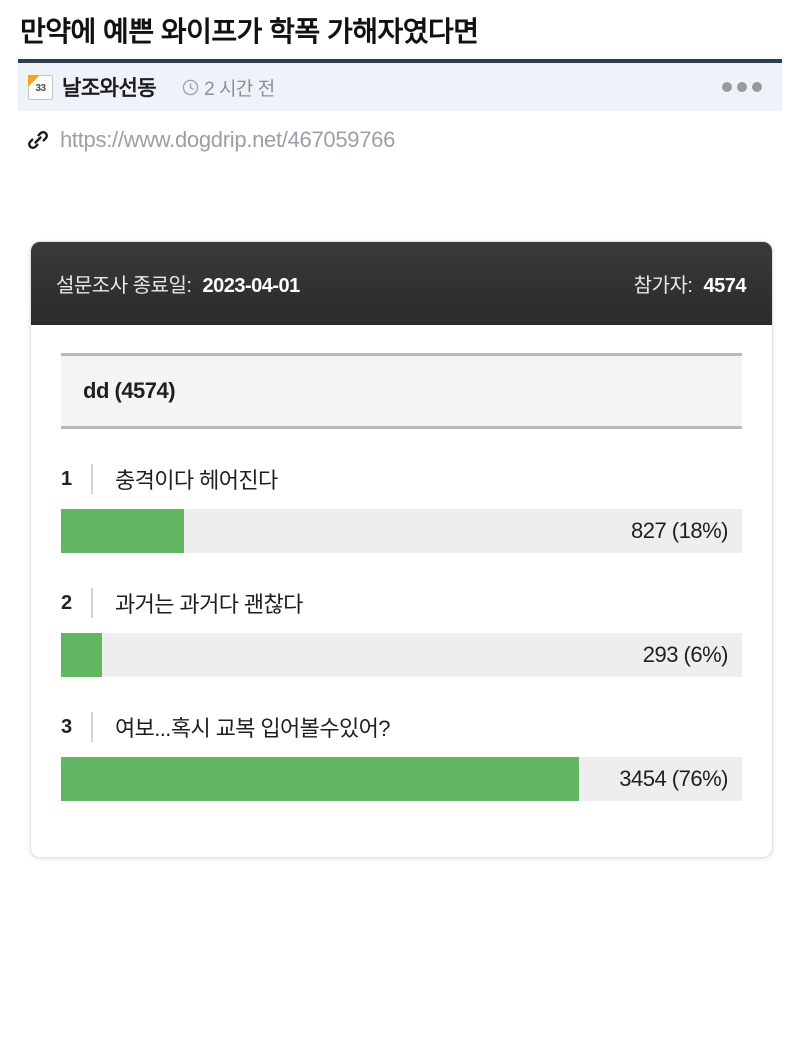  What do you see at coordinates (249, 31) in the screenshot?
I see `page-title: 만약에 예쁜 와이프가 학폭 가해자였다면` at bounding box center [249, 31].